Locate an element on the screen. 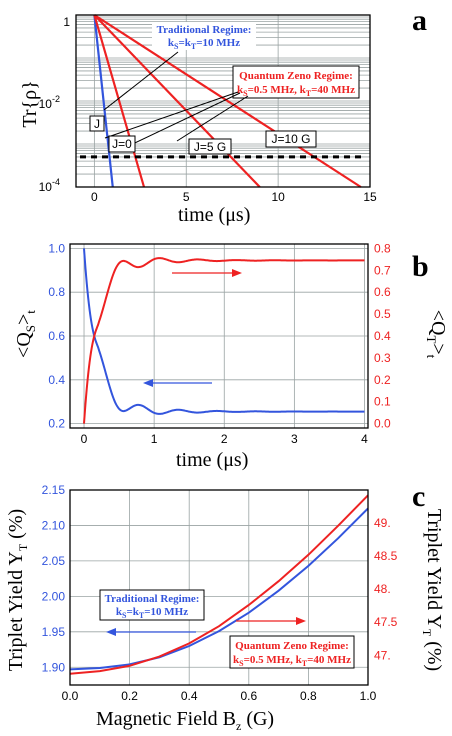 This screenshot has width=452, height=736. panel-c-xticks: 0.0 0.2 0.4 0.6 0.8 1.0 is located at coordinates (219, 696).